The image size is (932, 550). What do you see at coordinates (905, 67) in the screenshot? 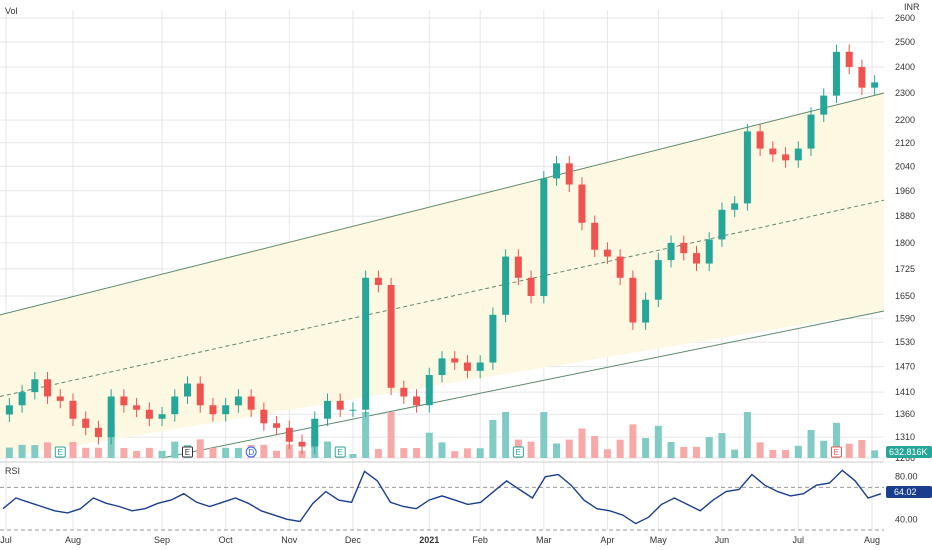
I see `price-axis-tick: 2400` at bounding box center [905, 67].